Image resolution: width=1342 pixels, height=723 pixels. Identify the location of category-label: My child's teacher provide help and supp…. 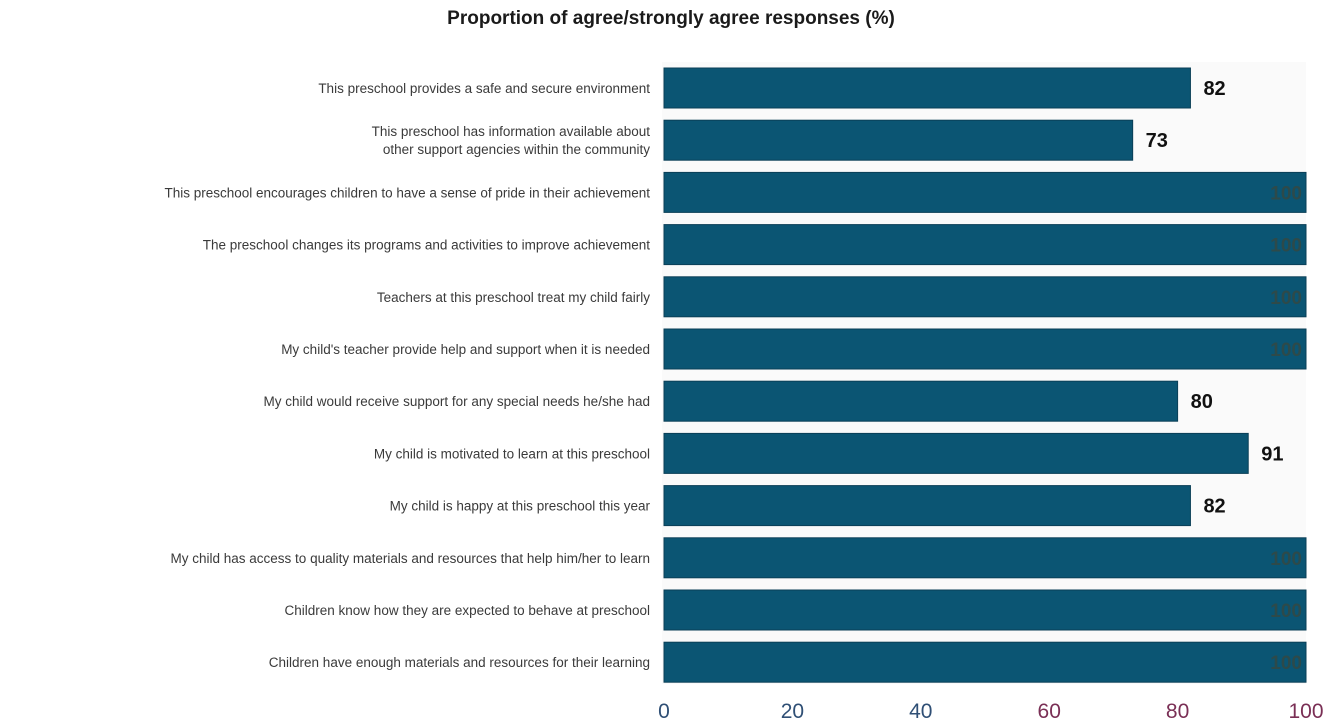
(465, 349).